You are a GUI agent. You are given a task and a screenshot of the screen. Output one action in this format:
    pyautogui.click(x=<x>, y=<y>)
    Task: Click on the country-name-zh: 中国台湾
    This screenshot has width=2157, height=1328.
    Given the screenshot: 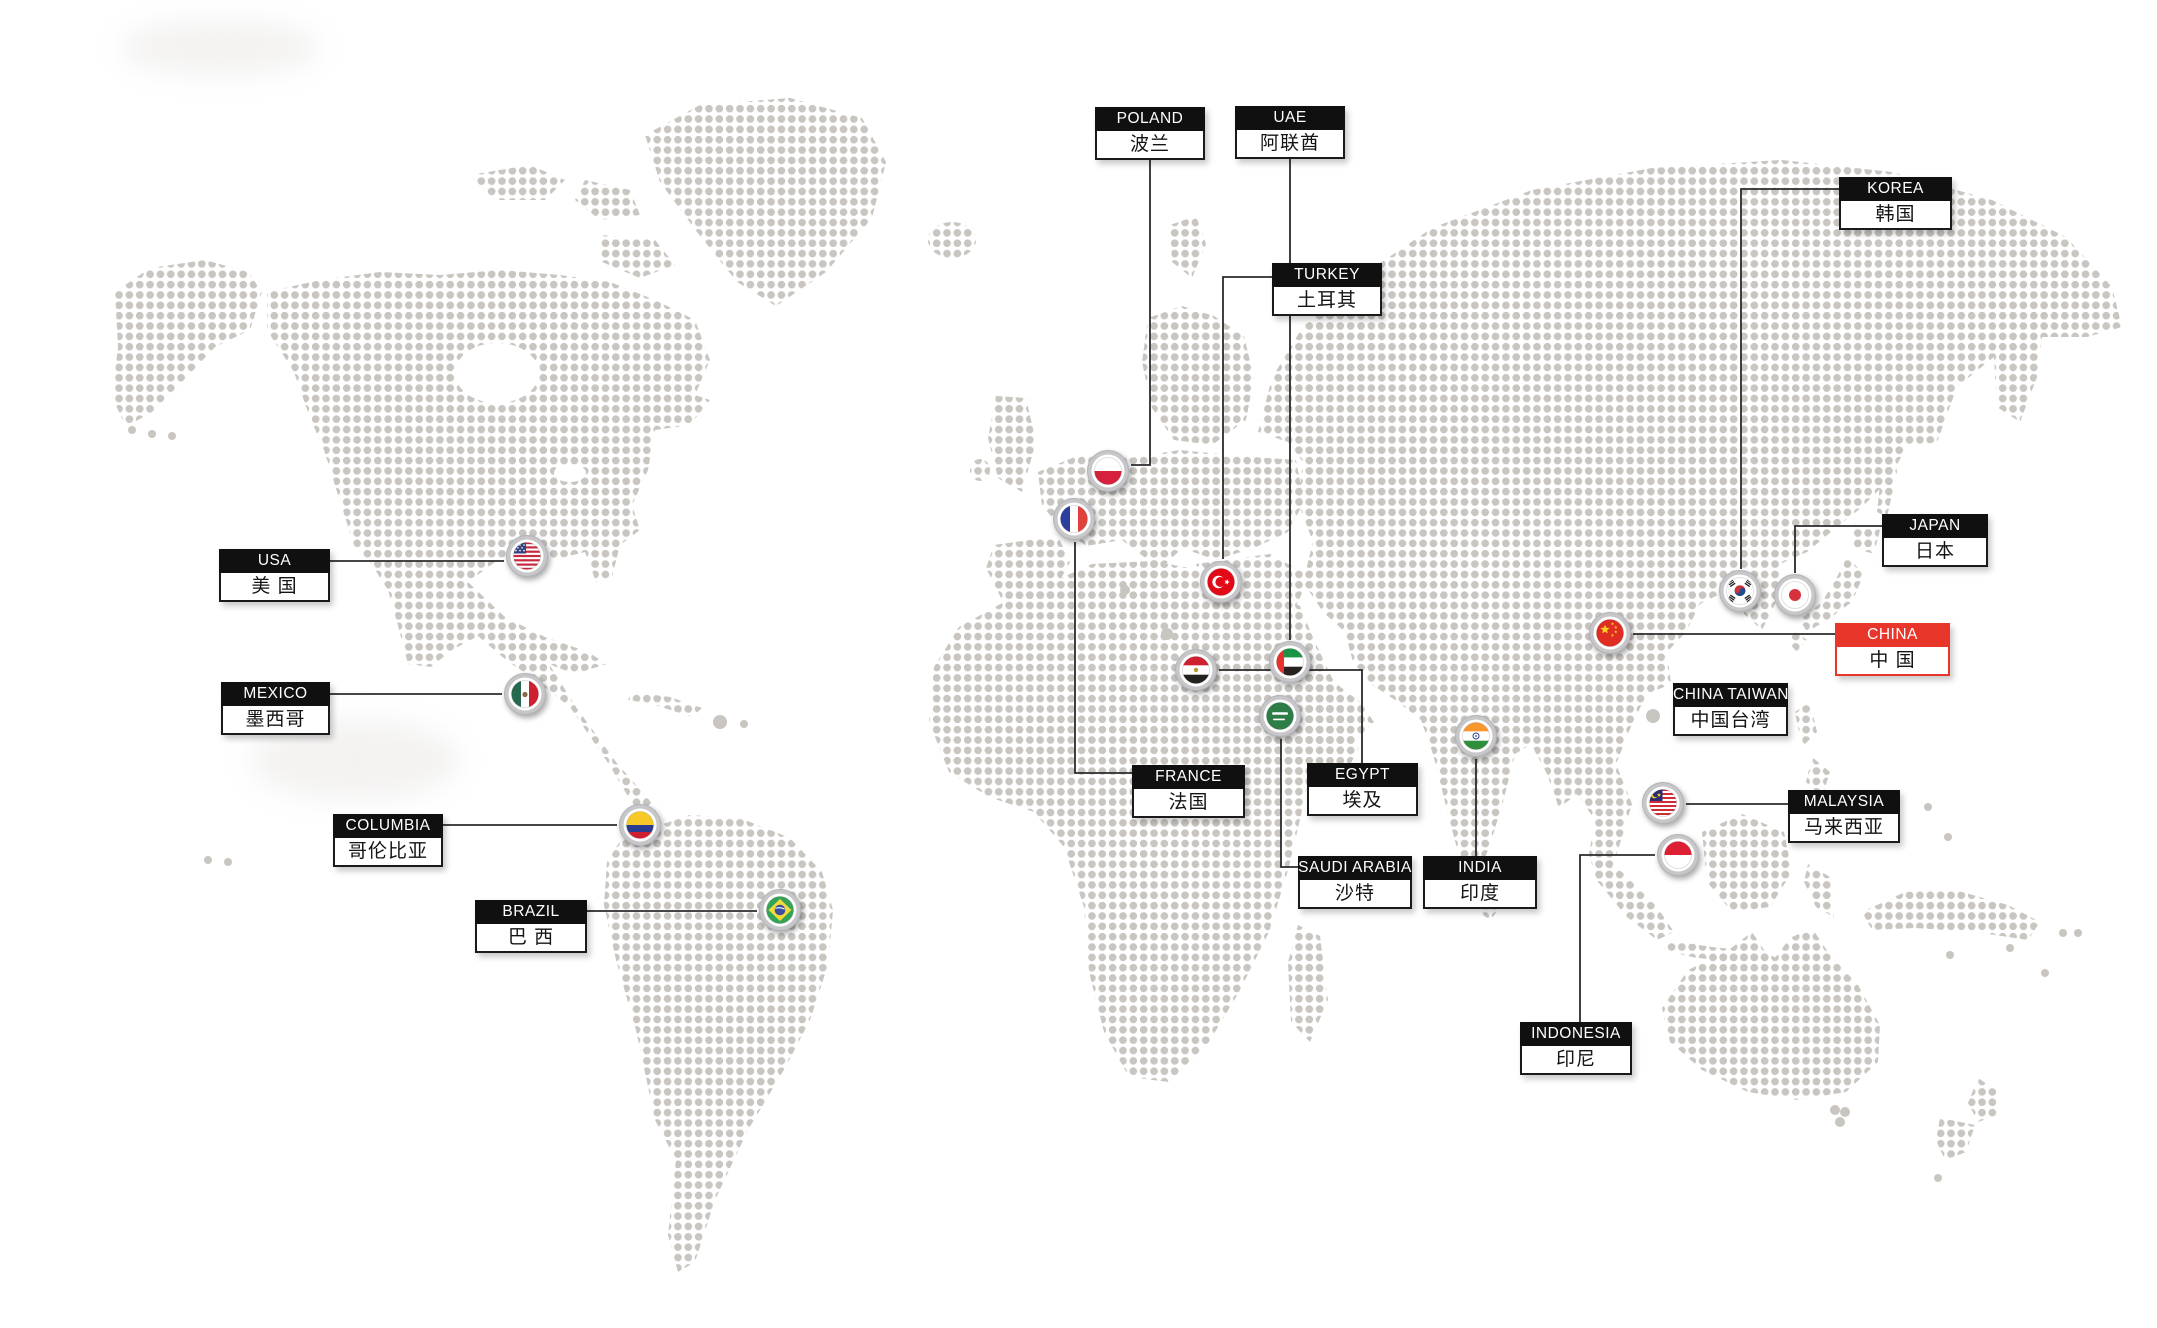 What is the action you would take?
    pyautogui.click(x=1730, y=721)
    